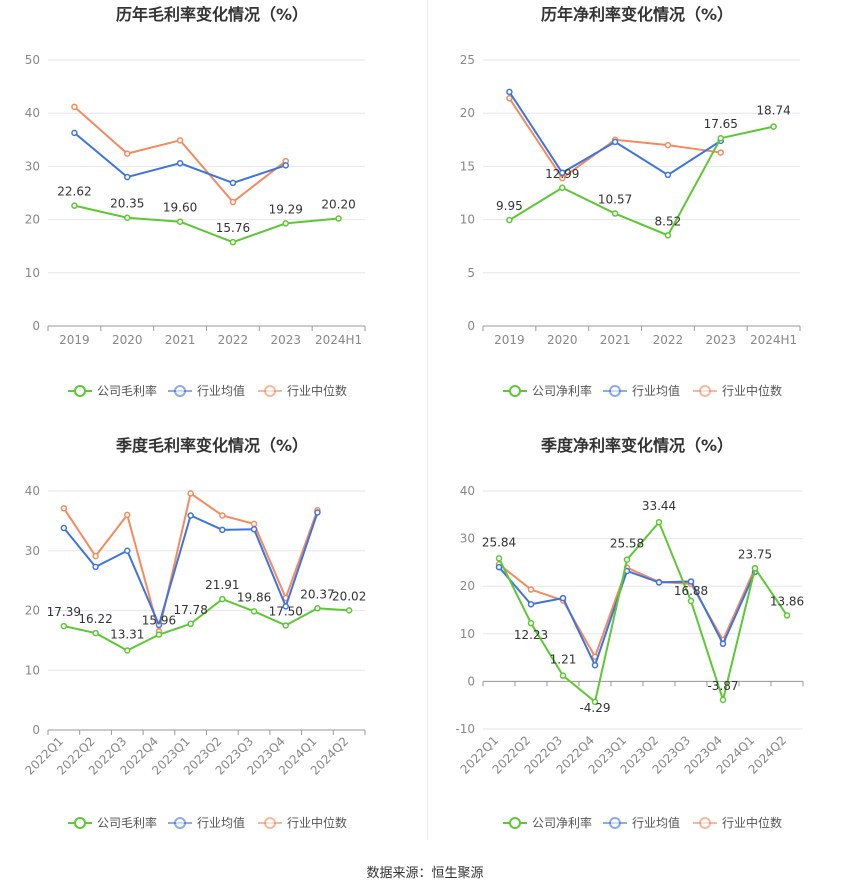  I want to click on data-label: 10.57, so click(615, 200).